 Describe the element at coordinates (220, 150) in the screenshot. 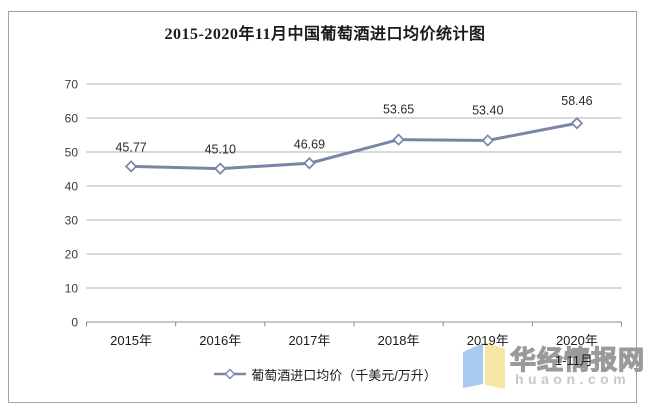

I see `data-point-label: 45.10` at that location.